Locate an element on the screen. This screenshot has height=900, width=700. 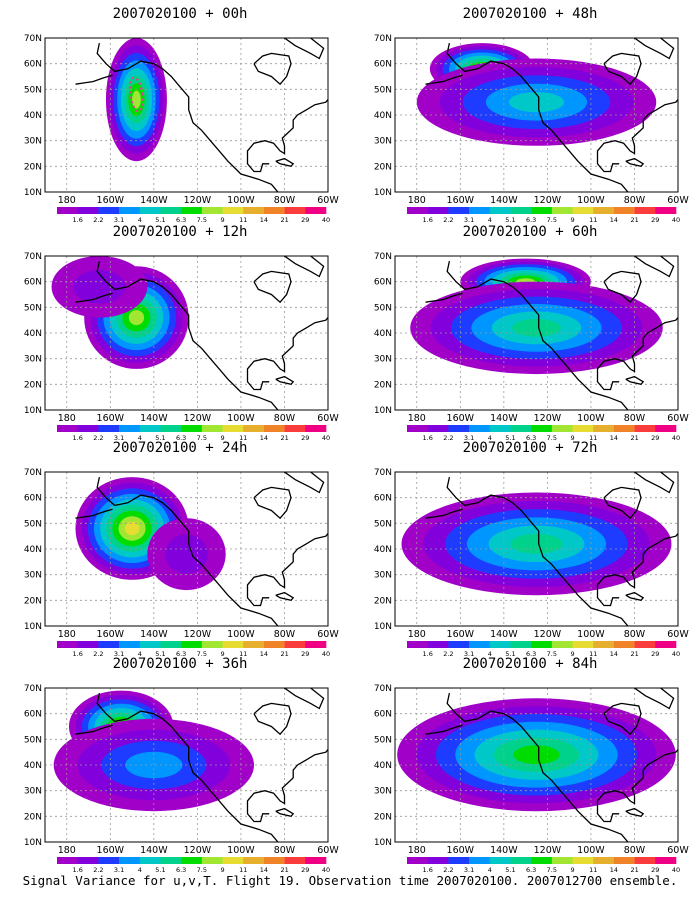
lat-tick-label: 70N is located at coordinates (33, 689).